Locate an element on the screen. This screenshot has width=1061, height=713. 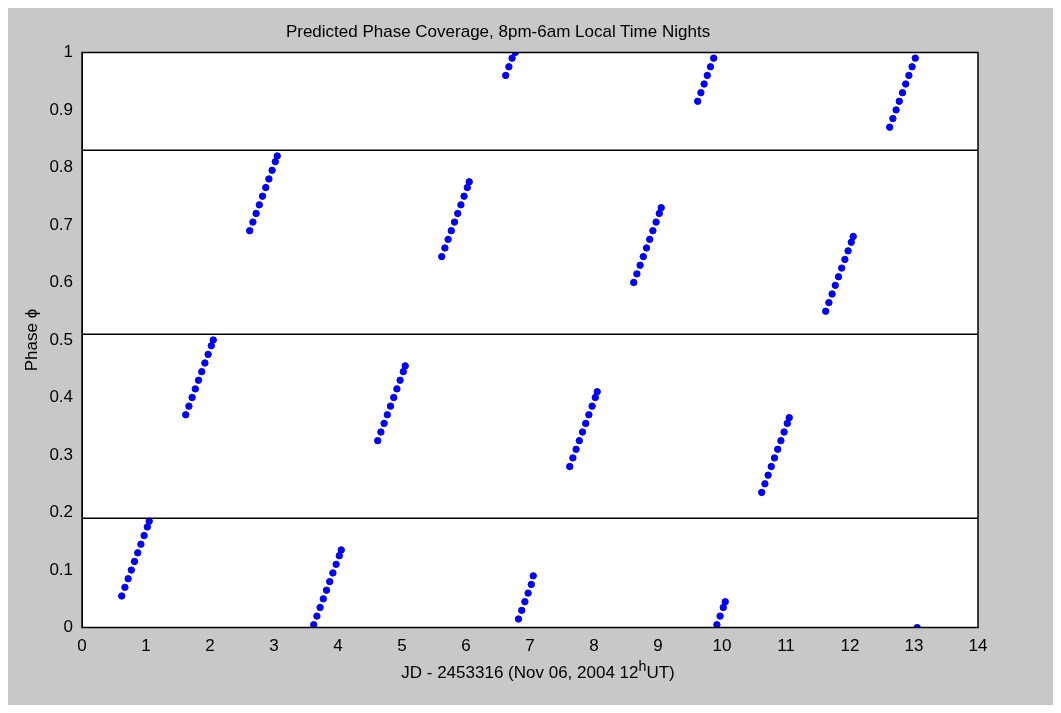
x-tick-label: 1 is located at coordinates (146, 646).